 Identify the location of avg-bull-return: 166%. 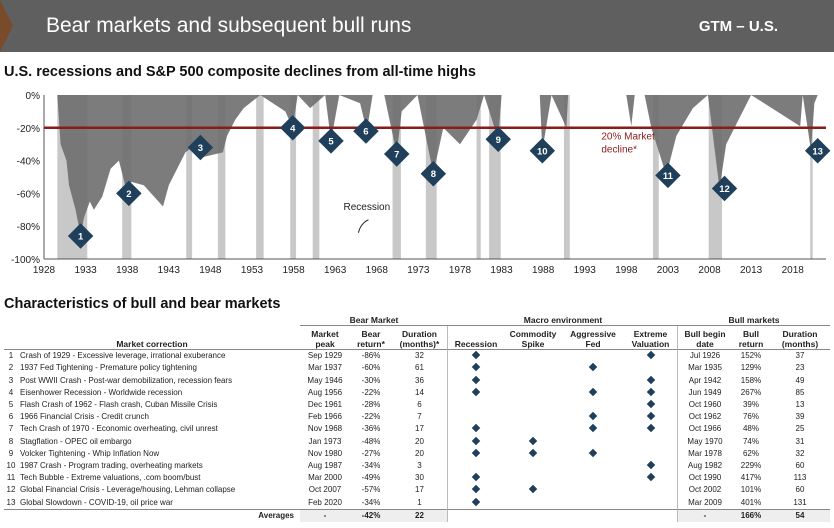
(751, 515).